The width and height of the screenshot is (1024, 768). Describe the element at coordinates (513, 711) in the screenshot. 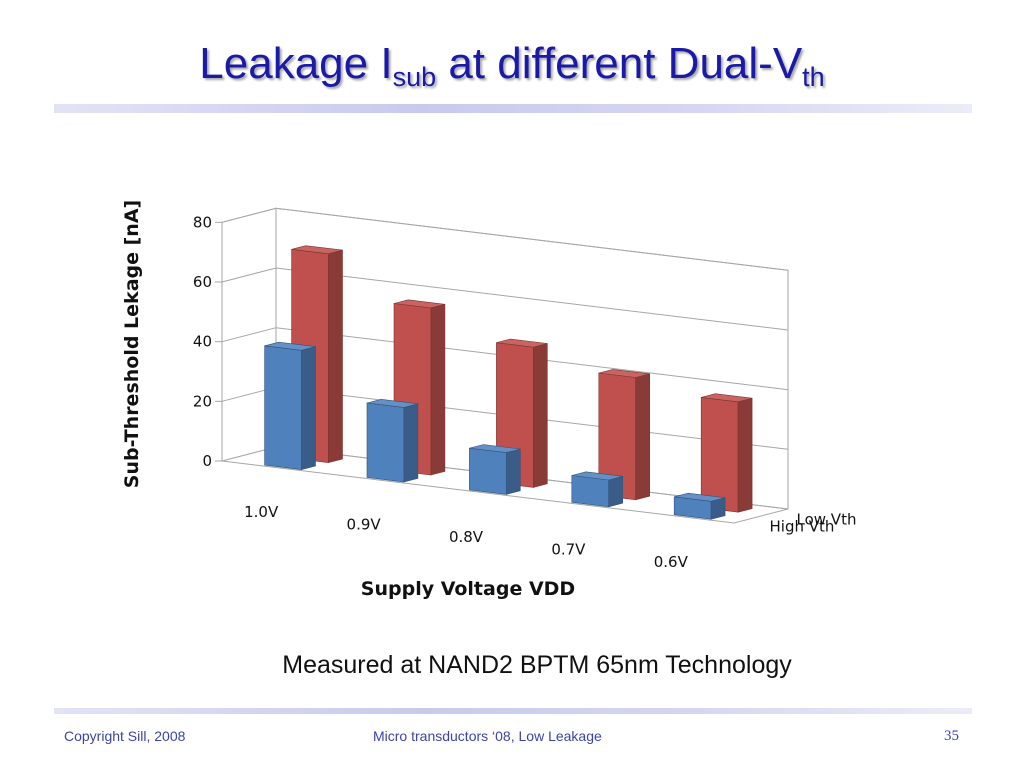

I see `footer-divider` at that location.